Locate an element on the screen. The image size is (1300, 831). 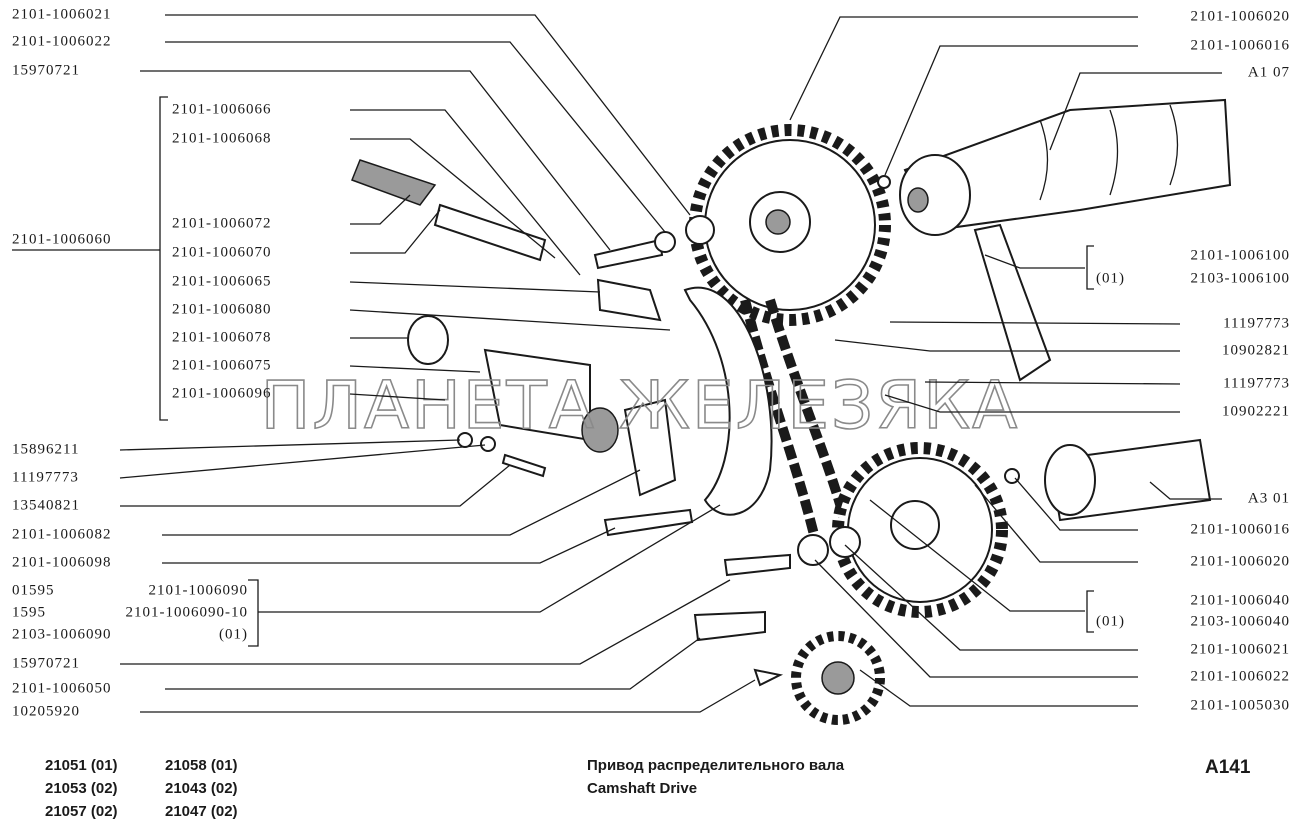
callout-label: 2101-1006100 is located at coordinates (1241, 255).